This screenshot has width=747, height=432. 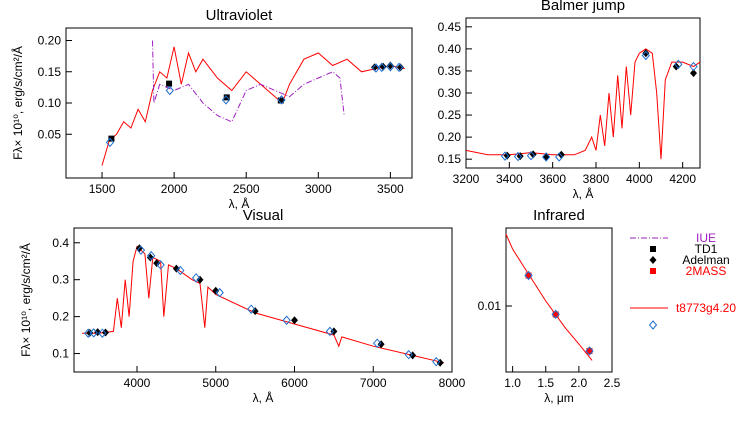 What do you see at coordinates (102, 189) in the screenshot?
I see `x-tick-label: 1500` at bounding box center [102, 189].